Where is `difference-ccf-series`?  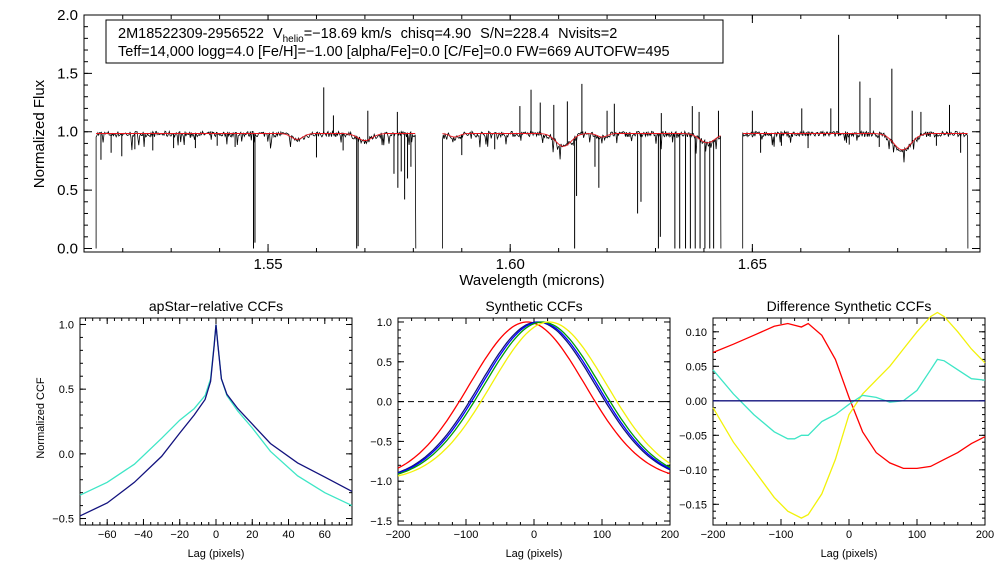
difference-ccf-series is located at coordinates (849, 415).